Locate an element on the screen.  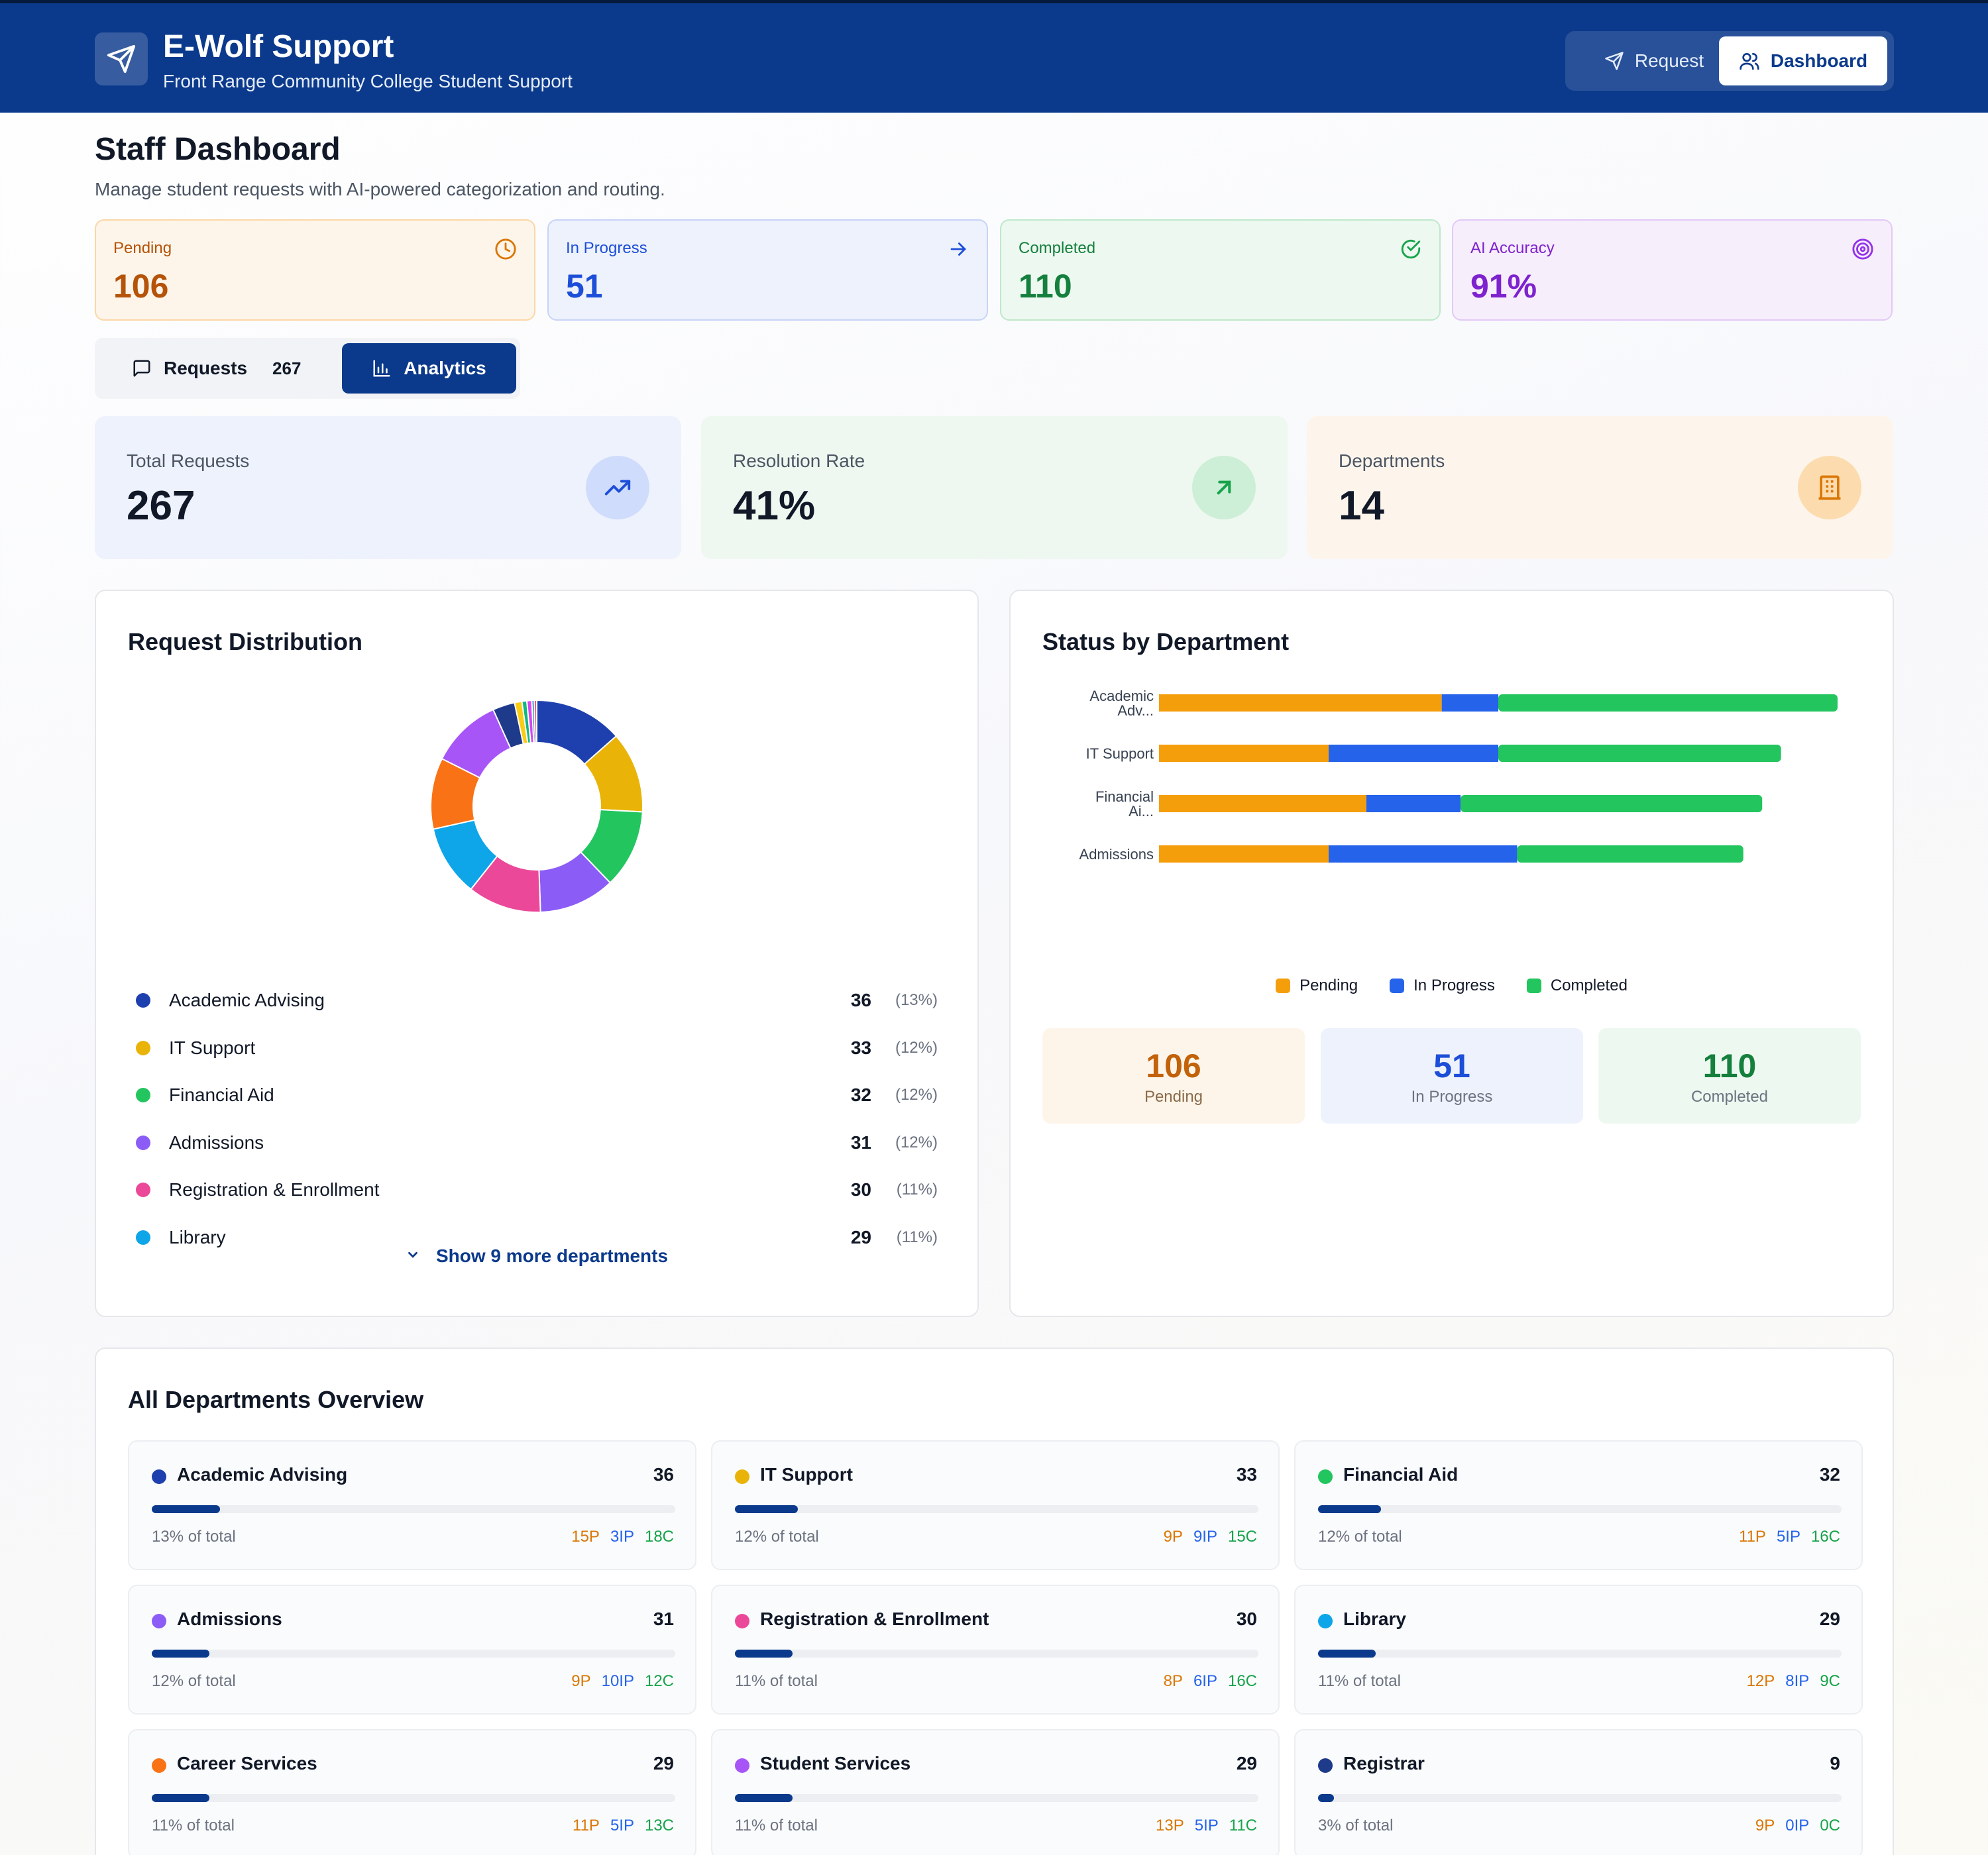
distribution-legend-row: Financial Aid 32 (12%) is located at coordinates (537, 1095).